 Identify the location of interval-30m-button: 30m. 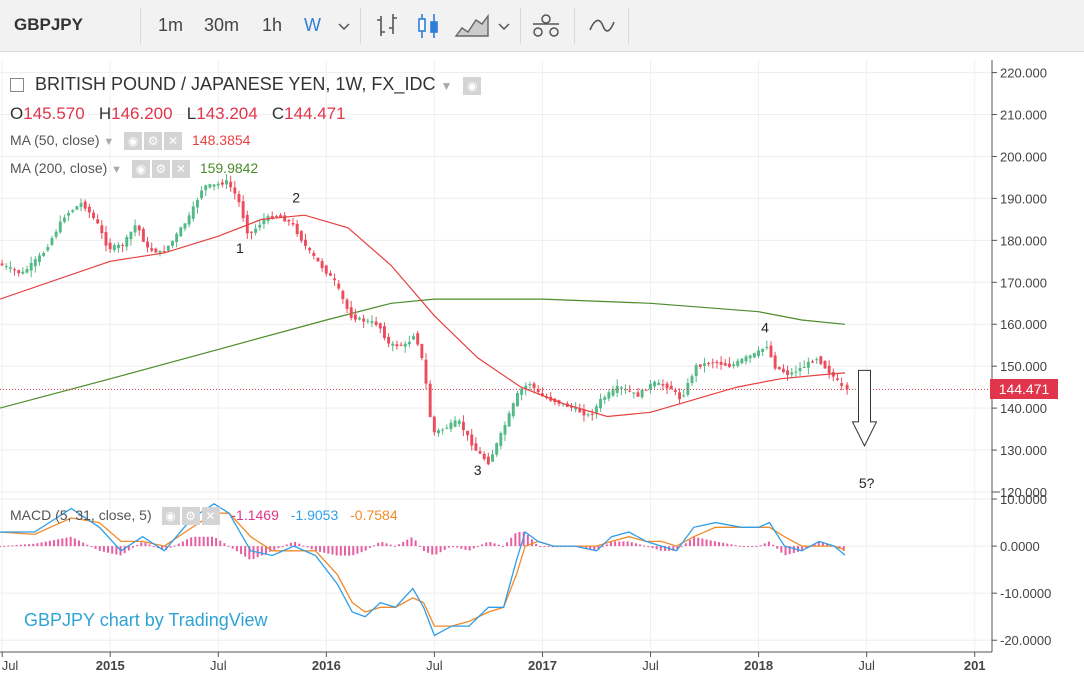
(222, 25).